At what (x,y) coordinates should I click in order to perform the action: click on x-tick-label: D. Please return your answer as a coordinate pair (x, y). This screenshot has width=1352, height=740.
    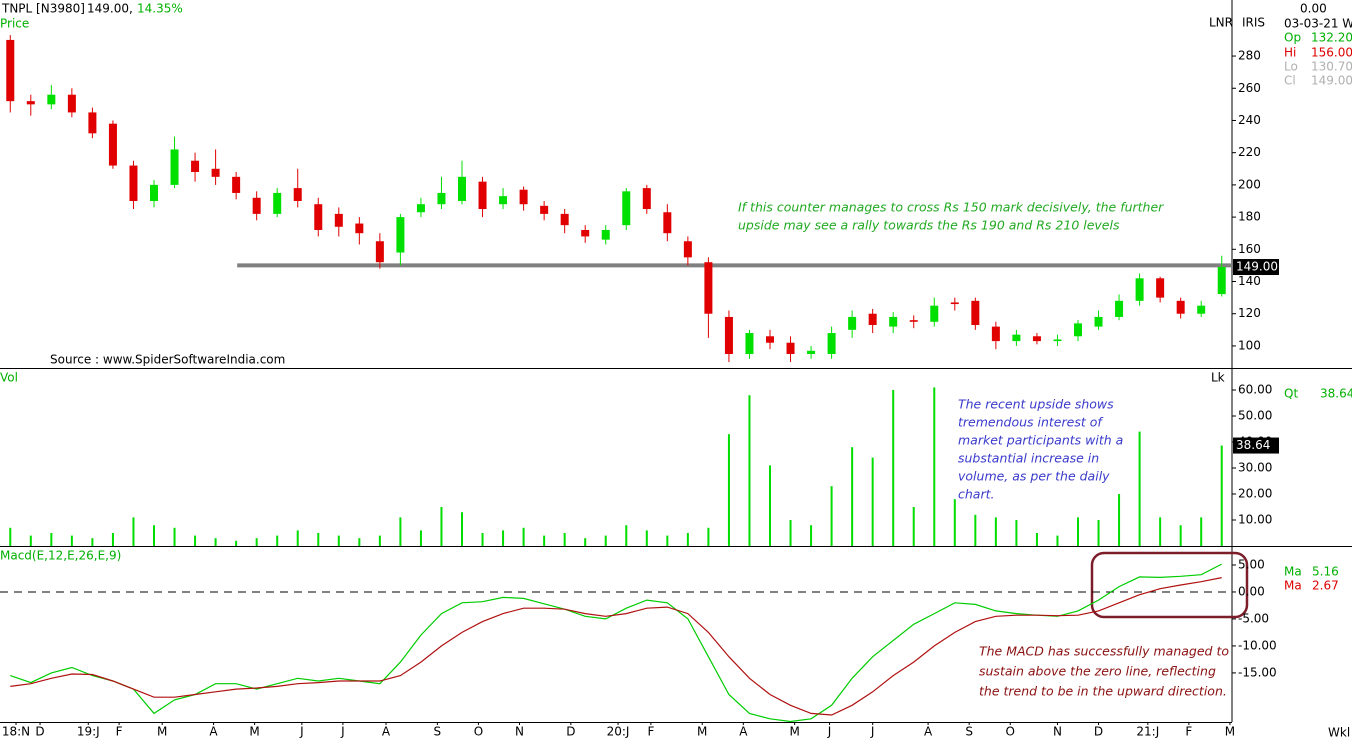
    Looking at the image, I should click on (1098, 732).